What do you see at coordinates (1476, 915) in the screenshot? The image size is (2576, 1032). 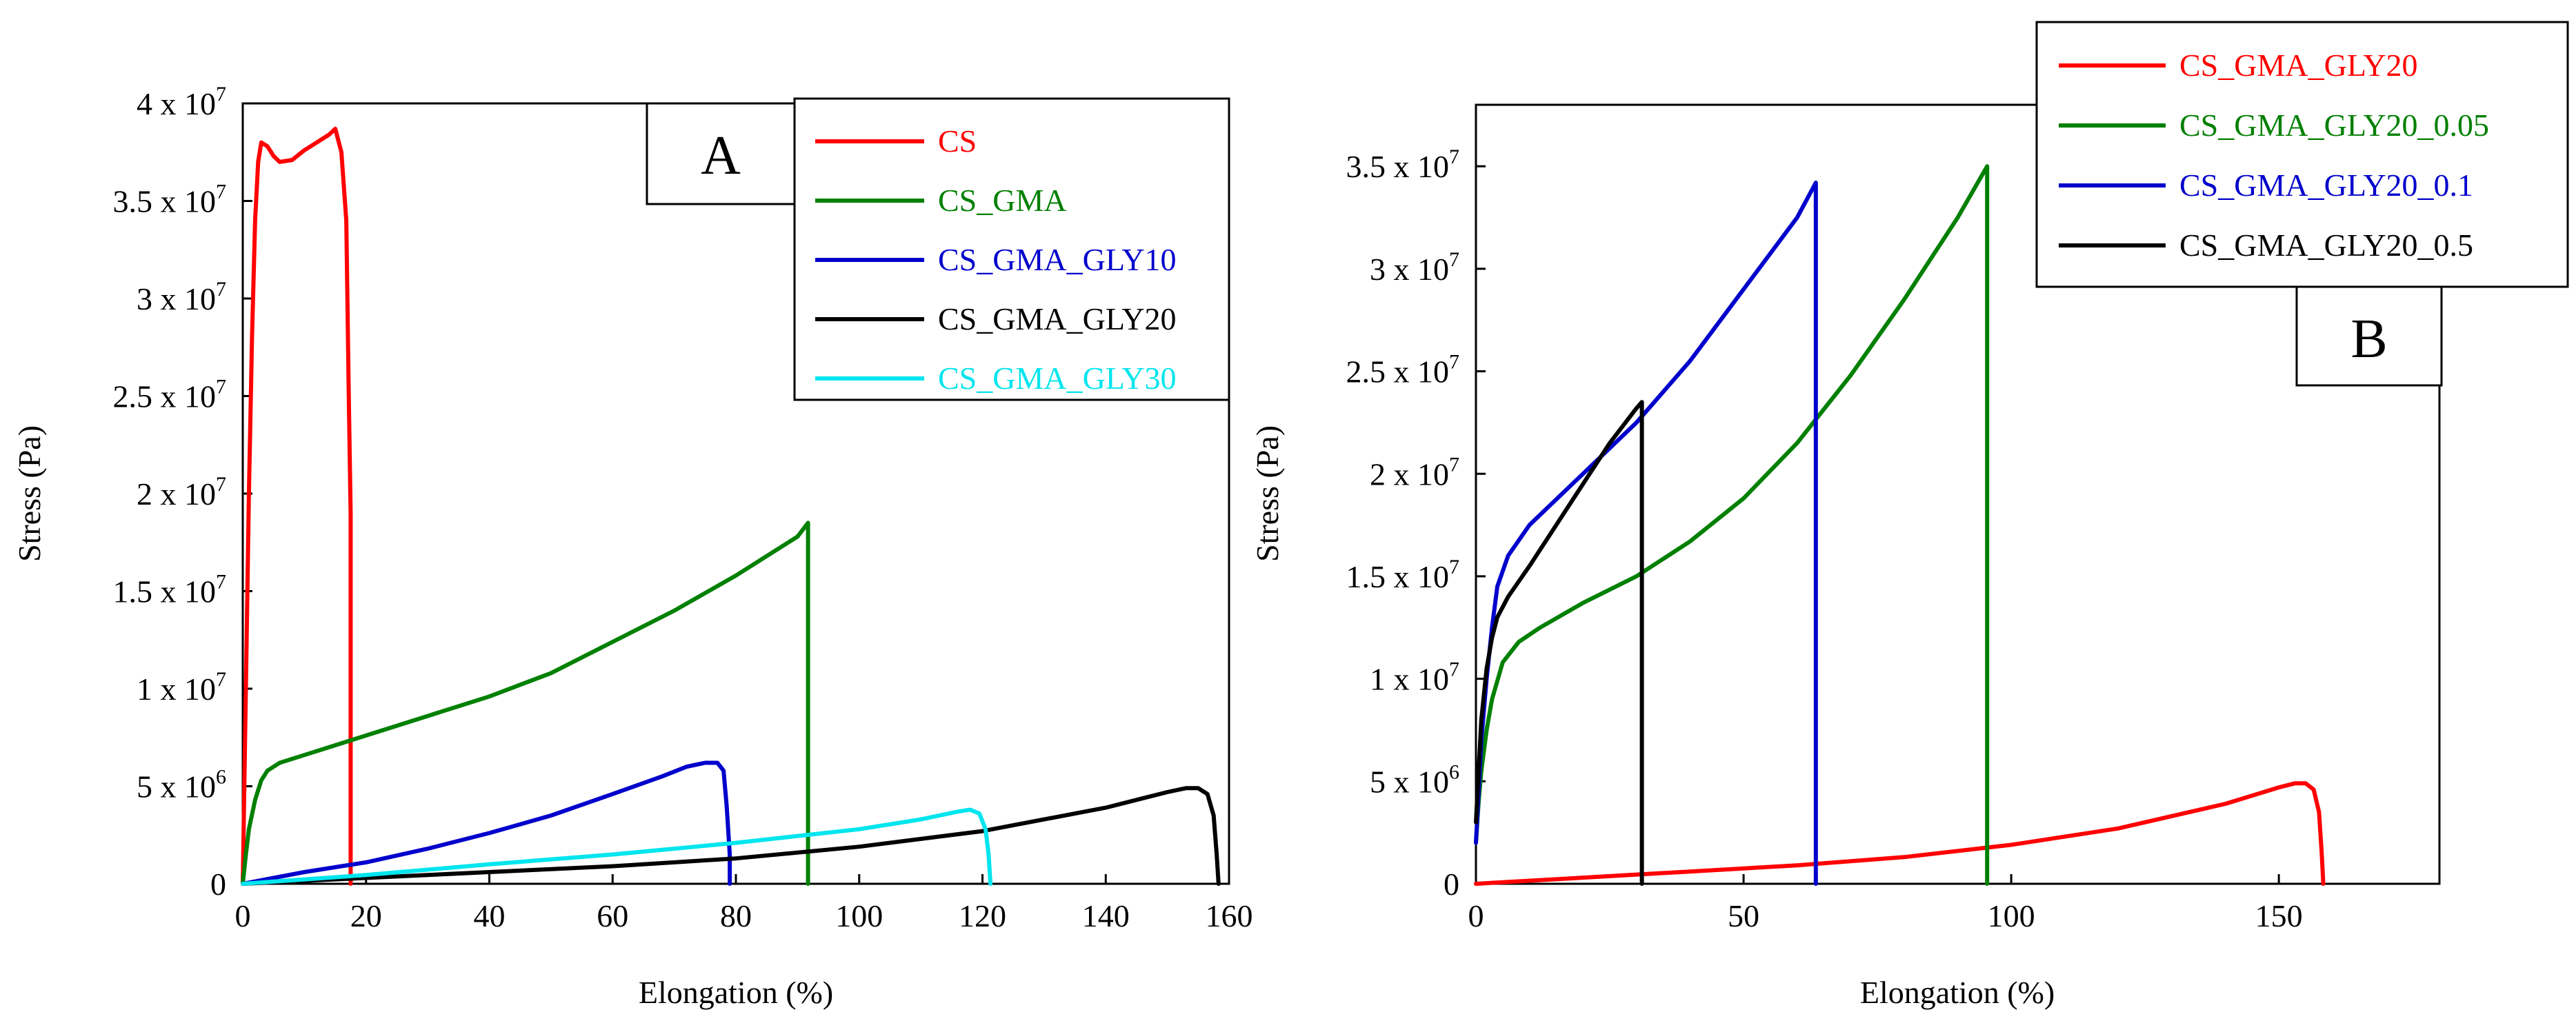 I see `panel-b-x-tick-label: 0` at bounding box center [1476, 915].